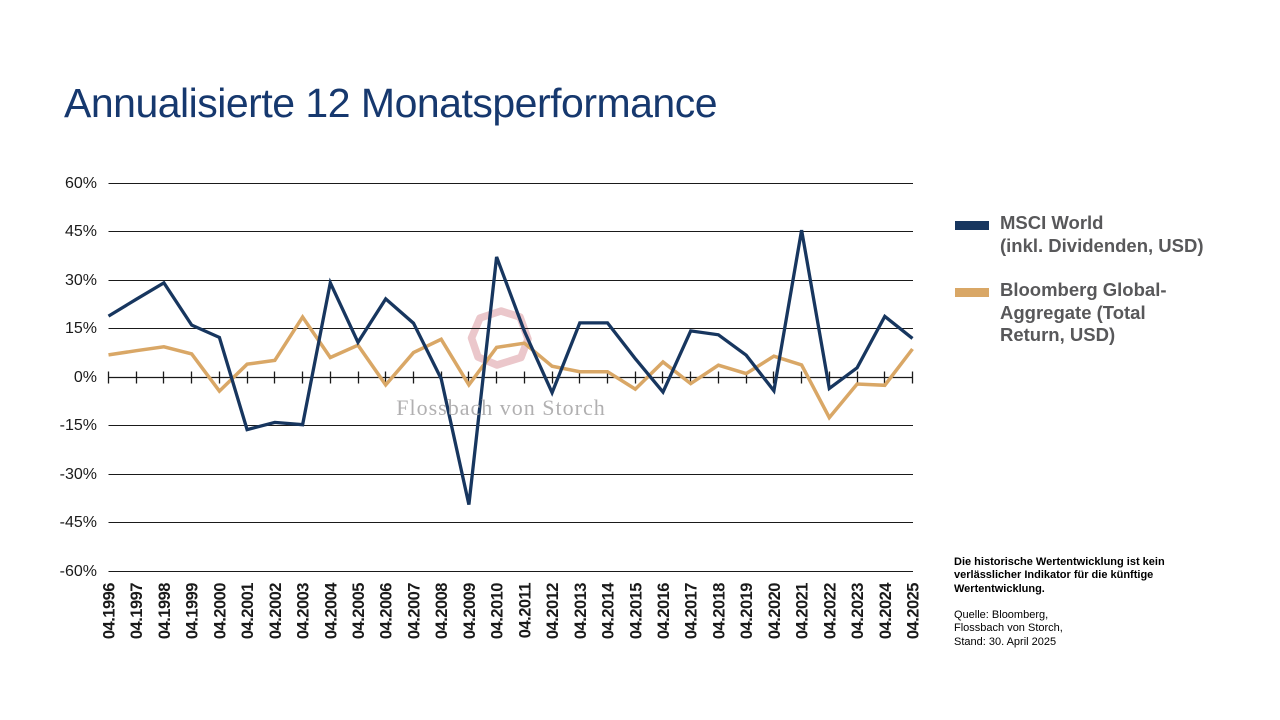 This screenshot has height=720, width=1280. I want to click on svg-text: 04.2024, so click(886, 610).